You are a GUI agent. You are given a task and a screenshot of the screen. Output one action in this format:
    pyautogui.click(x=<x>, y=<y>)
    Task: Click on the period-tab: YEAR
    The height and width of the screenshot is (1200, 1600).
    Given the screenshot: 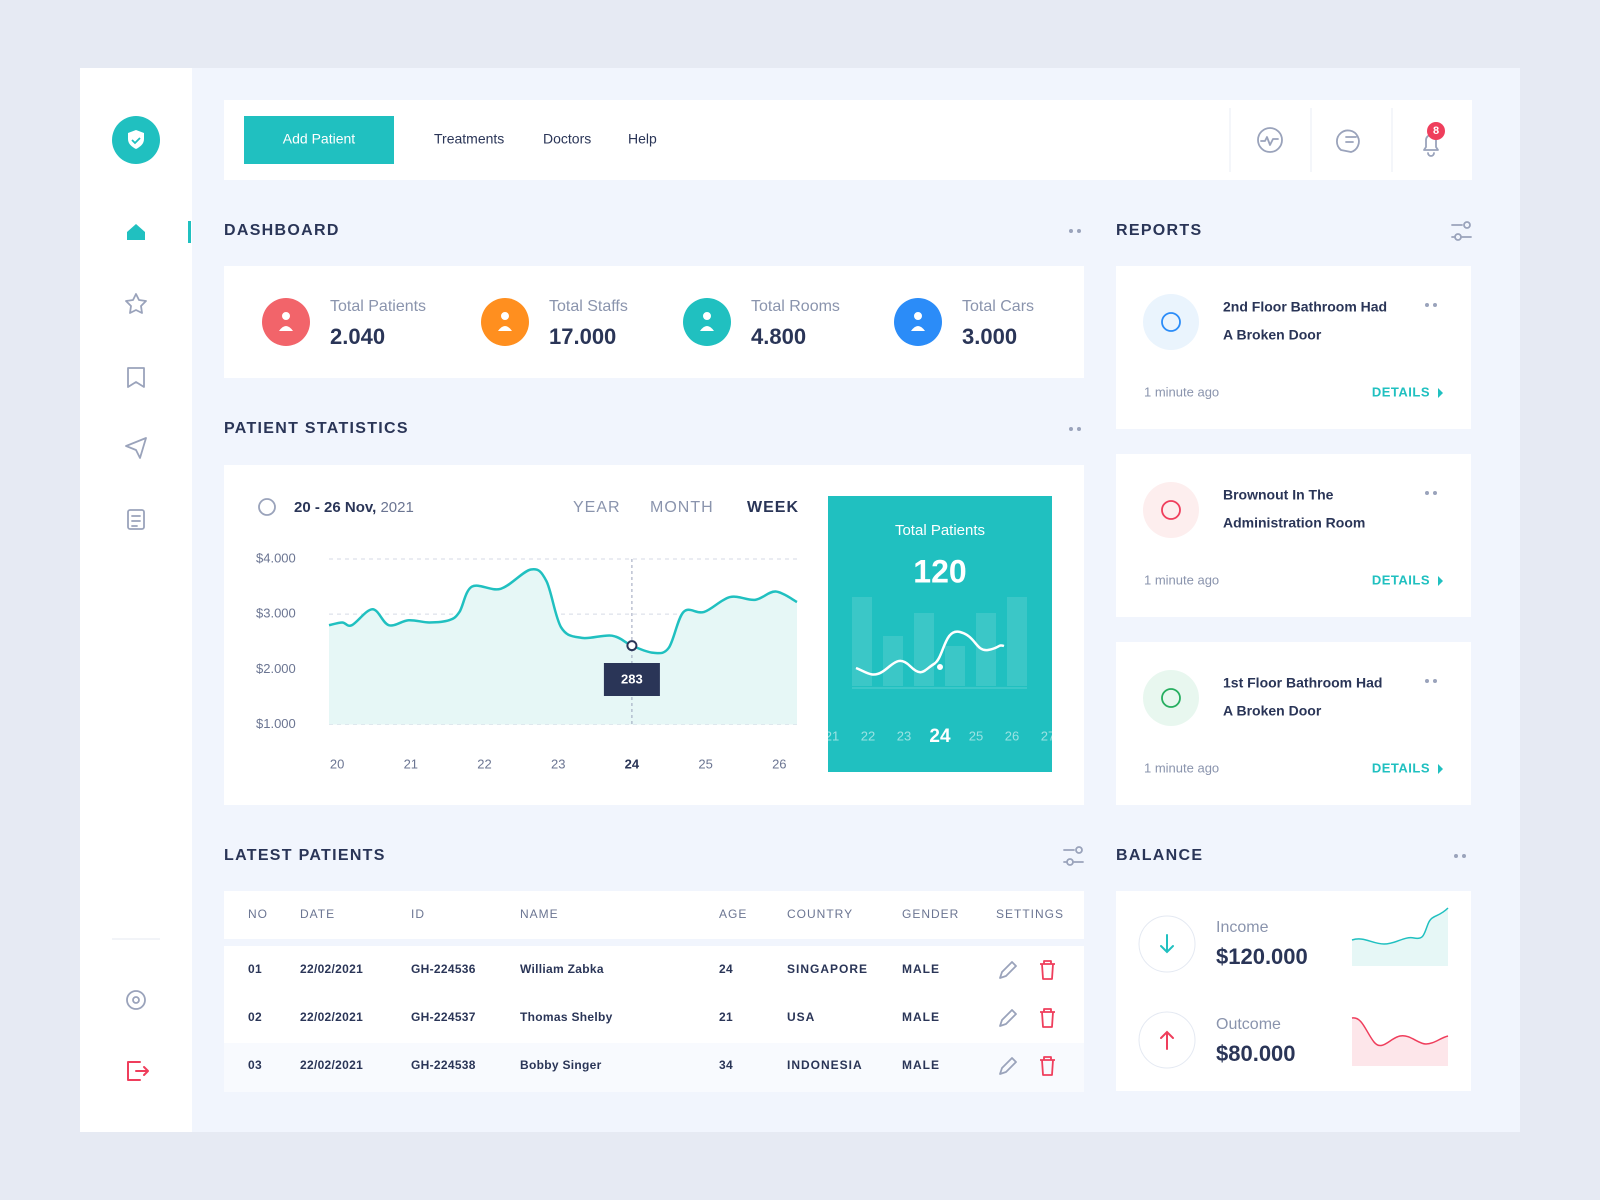 What is the action you would take?
    pyautogui.click(x=597, y=507)
    